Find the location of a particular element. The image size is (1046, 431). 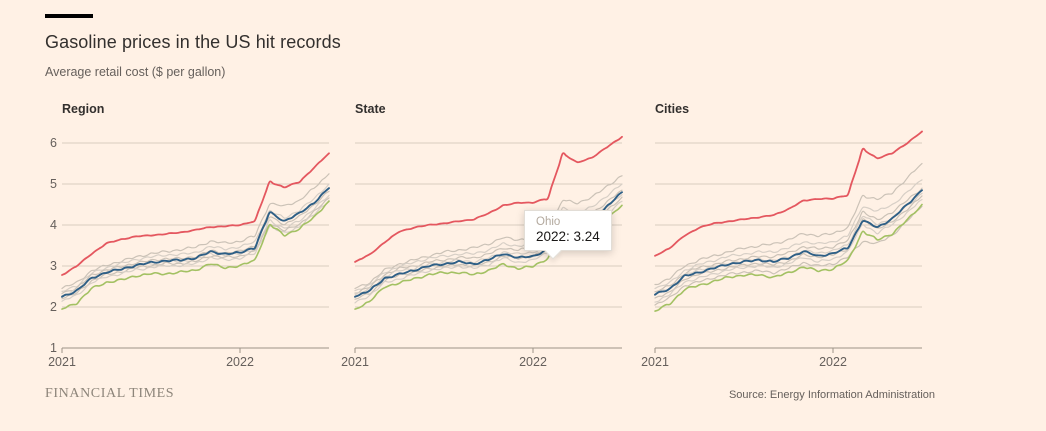

panel-title-region: Region is located at coordinates (83, 109).